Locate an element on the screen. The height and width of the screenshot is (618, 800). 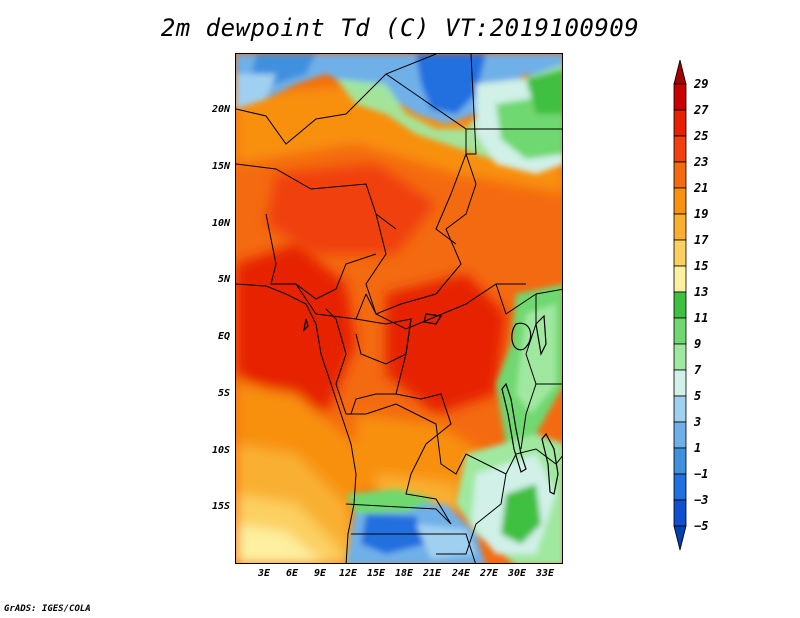
y-tick-15s: 15S is located at coordinates (220, 506).